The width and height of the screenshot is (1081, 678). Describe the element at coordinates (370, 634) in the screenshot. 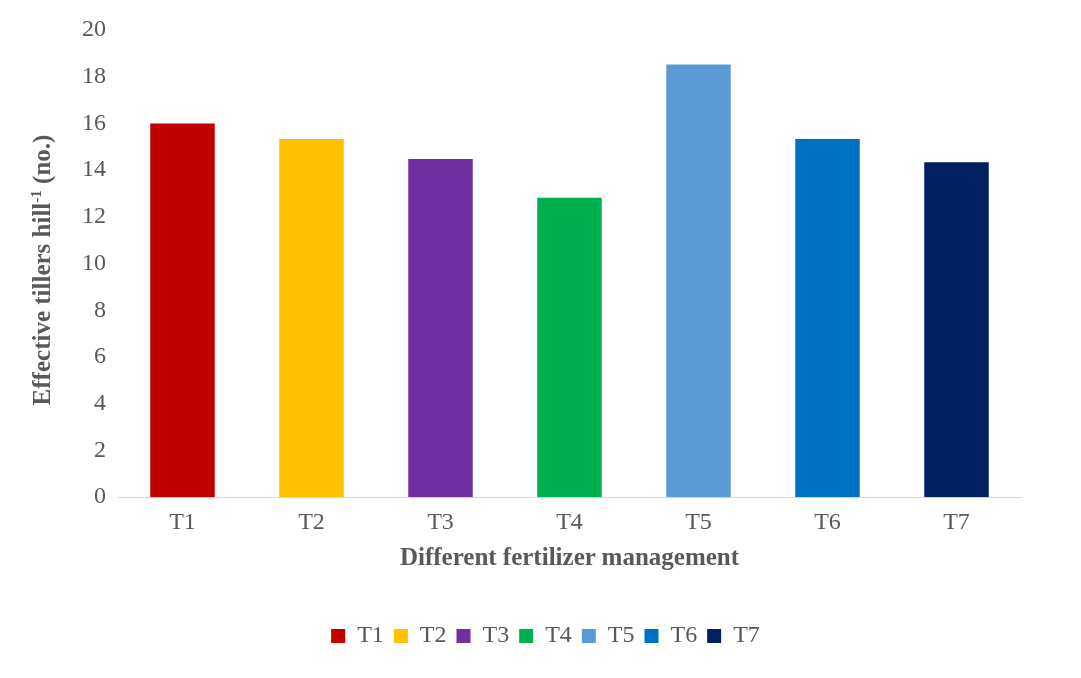

I see `legend-label: T1` at that location.